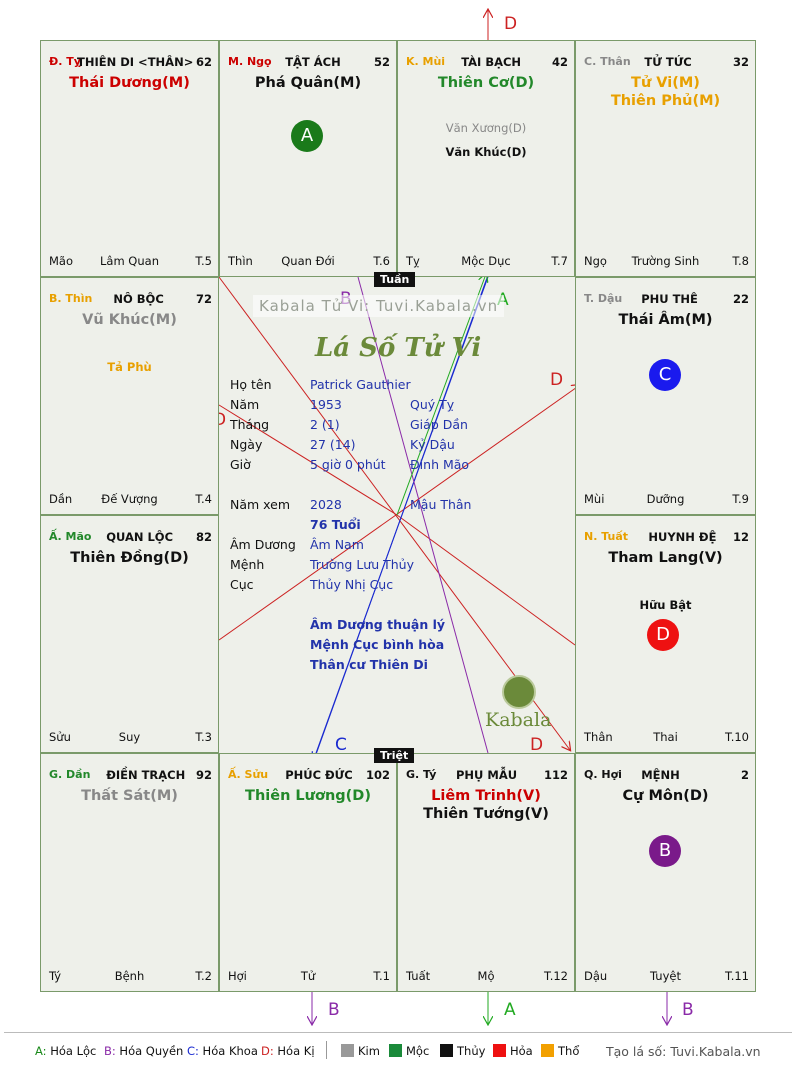 This screenshot has height=1070, width=796. What do you see at coordinates (248, 774) in the screenshot?
I see `palace-stem-branch: Ấ. Sửu` at bounding box center [248, 774].